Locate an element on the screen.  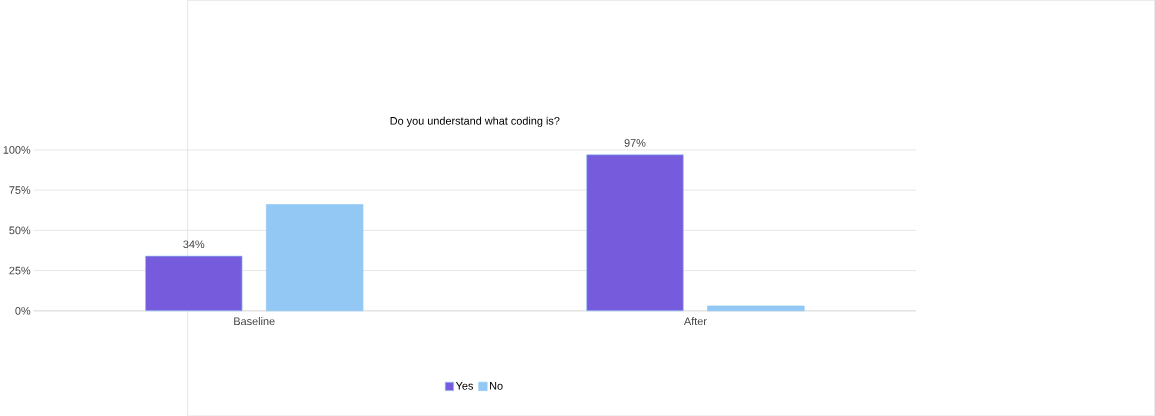
legend-label: No is located at coordinates (496, 385).